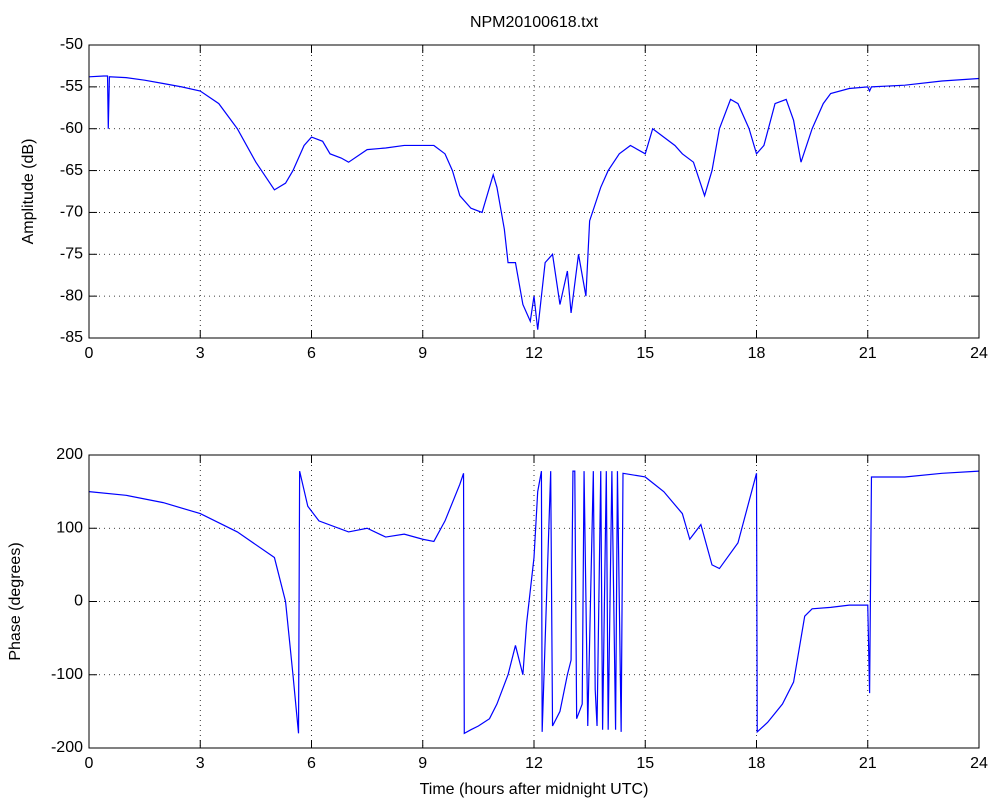  I want to click on y-tick-label: -50, so click(71, 44).